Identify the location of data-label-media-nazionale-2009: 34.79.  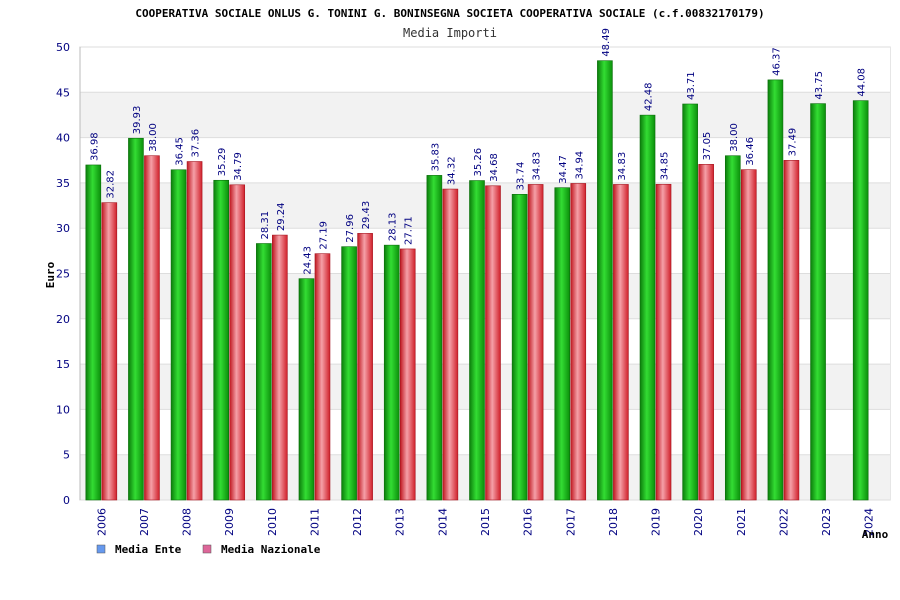
(238, 166).